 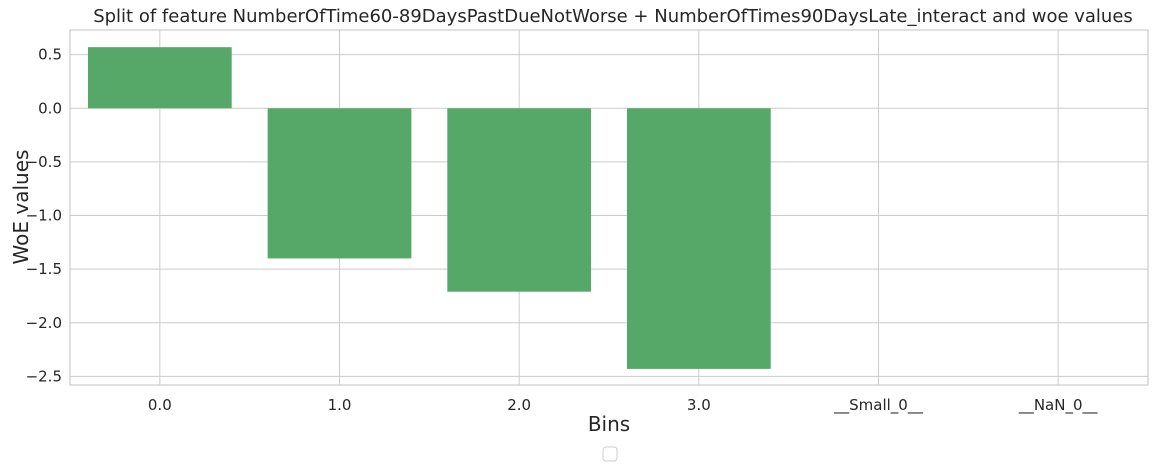 I want to click on y-tick-label: 0.0, so click(x=50, y=108).